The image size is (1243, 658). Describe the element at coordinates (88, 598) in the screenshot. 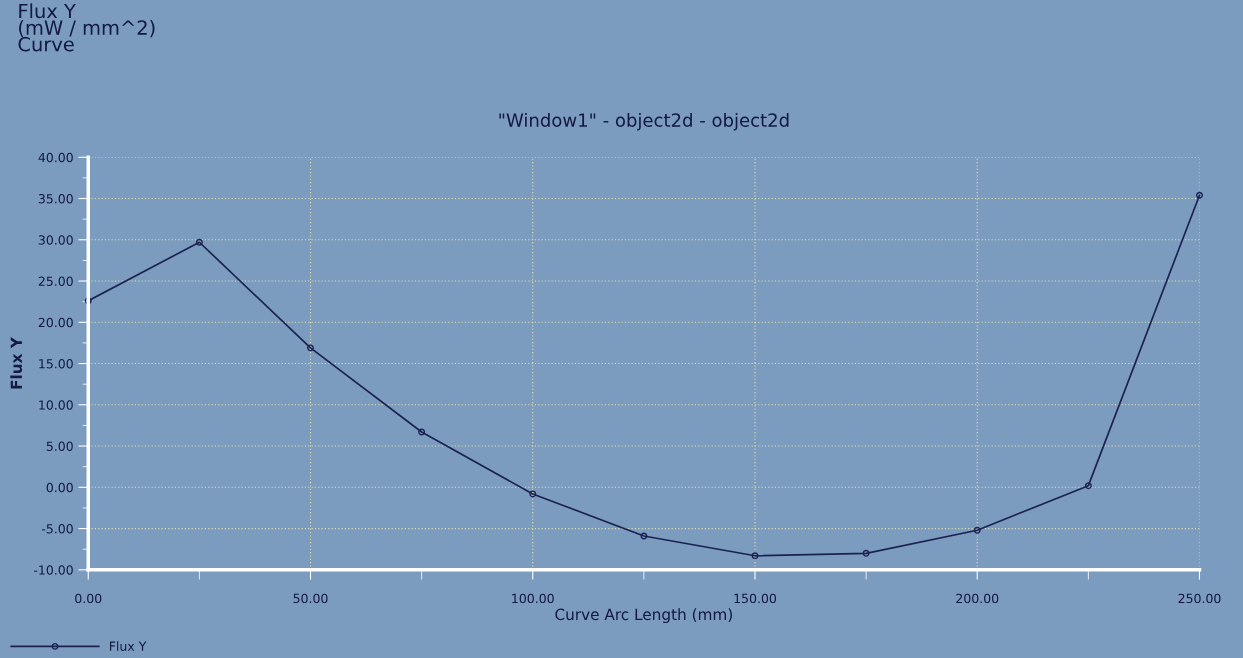

I see `x-tick-label: 0.00` at that location.